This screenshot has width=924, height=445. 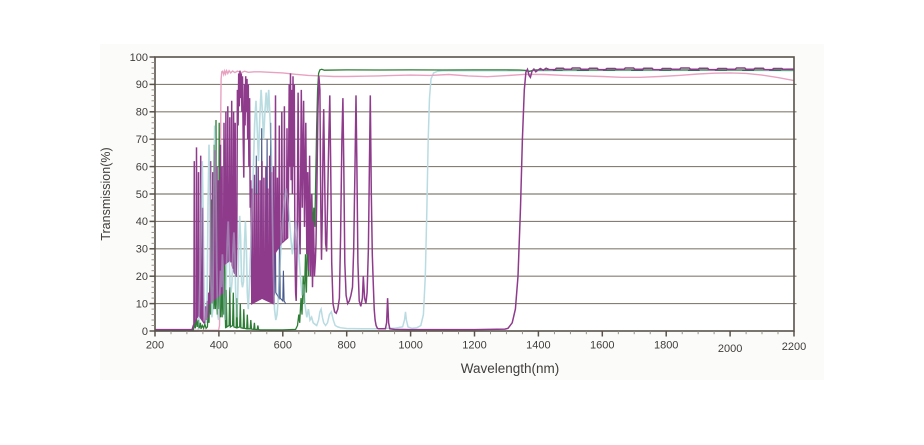 I want to click on svg-text: 1600, so click(x=602, y=346).